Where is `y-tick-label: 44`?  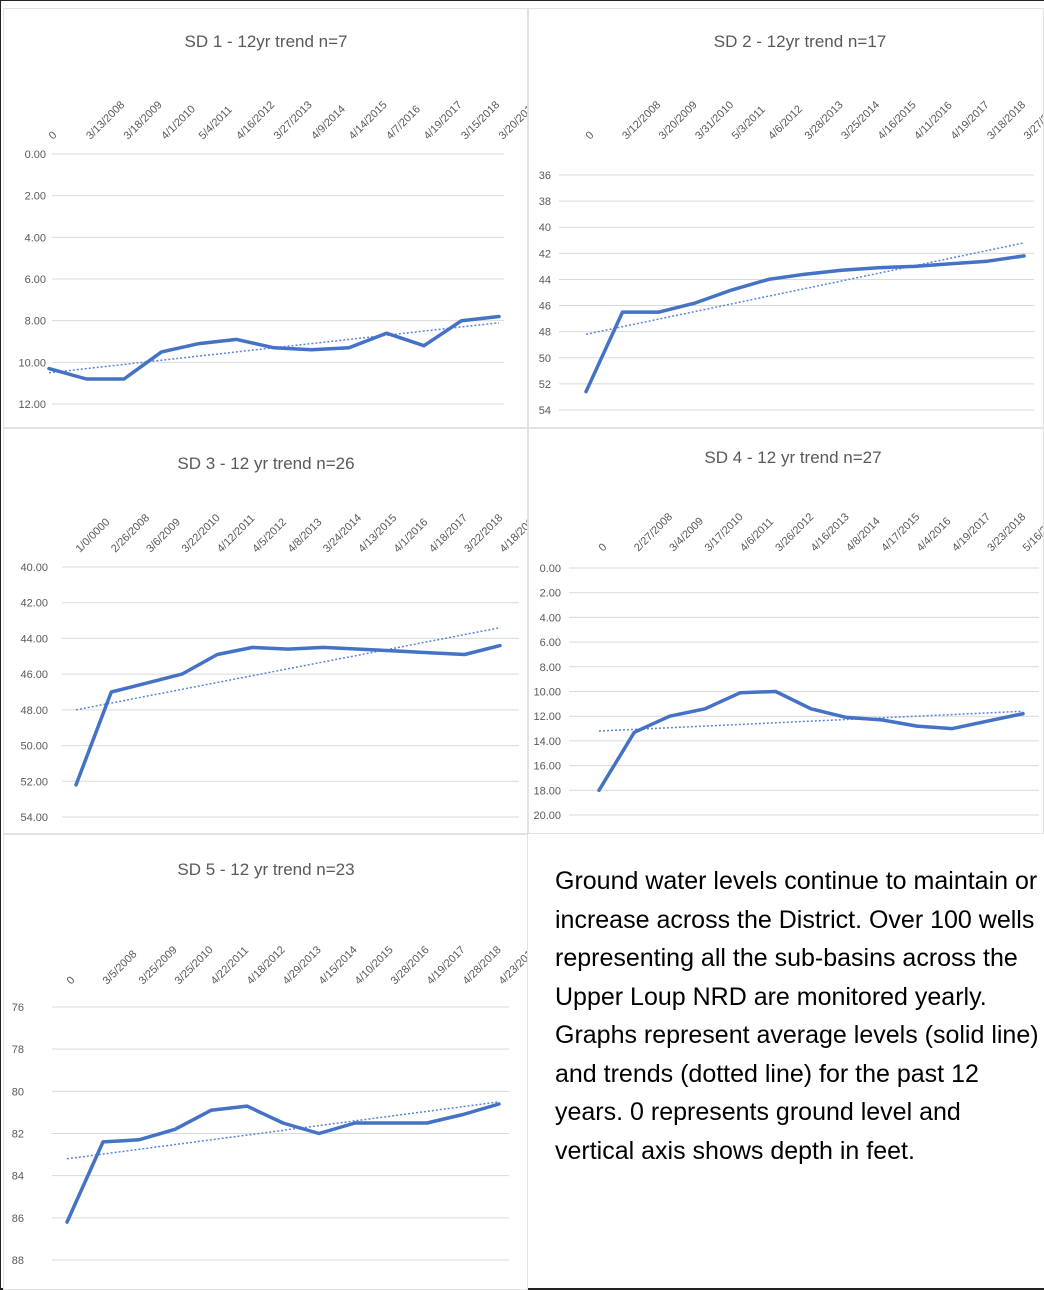
y-tick-label: 44 is located at coordinates (545, 280).